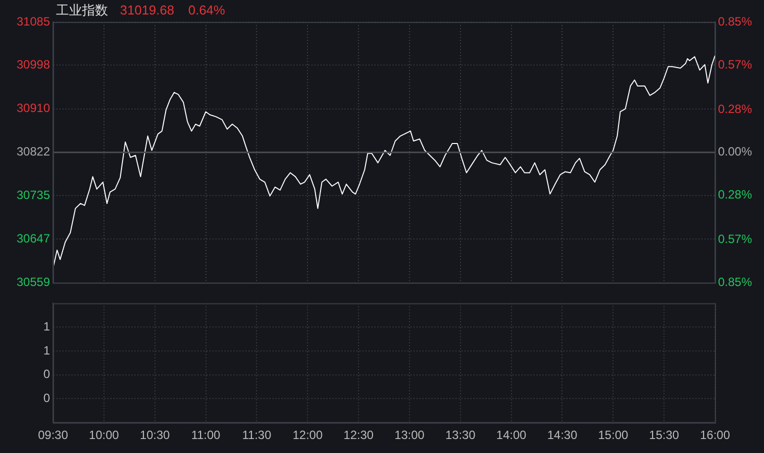 This screenshot has width=764, height=453. What do you see at coordinates (33, 21) in the screenshot?
I see `y-tick-label: 31085` at bounding box center [33, 21].